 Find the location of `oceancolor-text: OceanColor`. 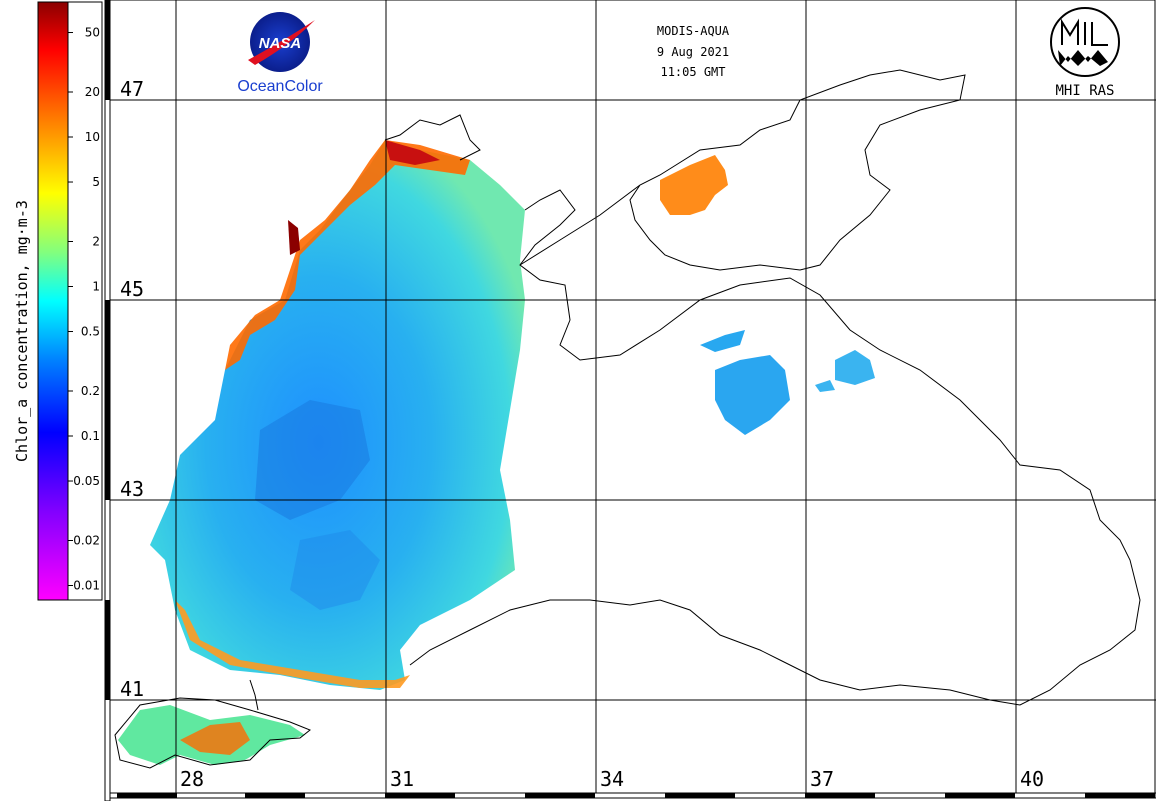

oceancolor-text: OceanColor is located at coordinates (280, 86).